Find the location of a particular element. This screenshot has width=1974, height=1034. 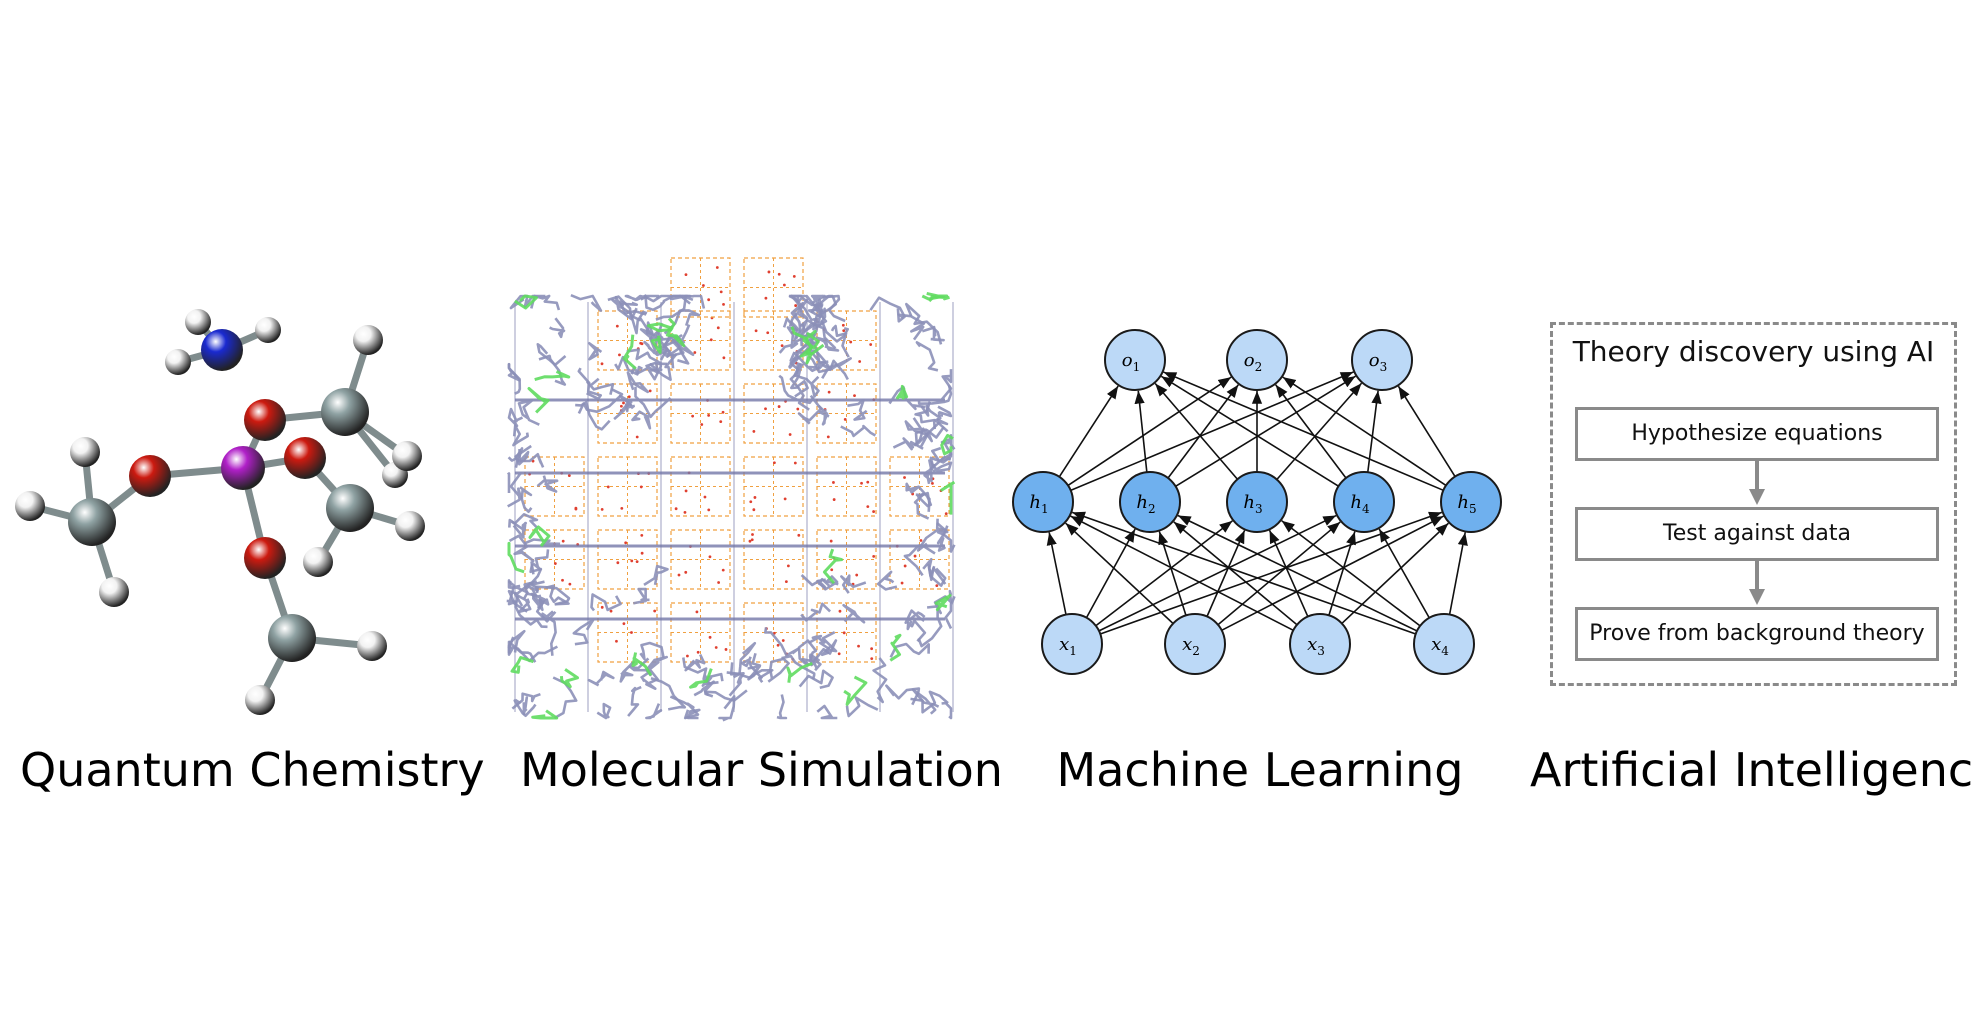

hidden-node: h4 is located at coordinates (1364, 502).